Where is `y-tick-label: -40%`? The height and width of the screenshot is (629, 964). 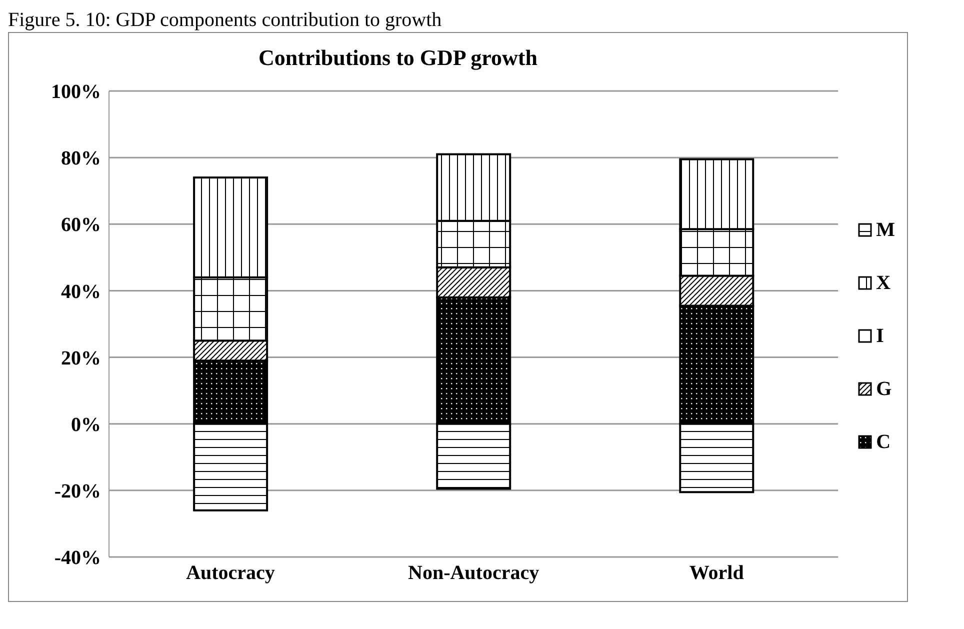
y-tick-label: -40% is located at coordinates (77, 558).